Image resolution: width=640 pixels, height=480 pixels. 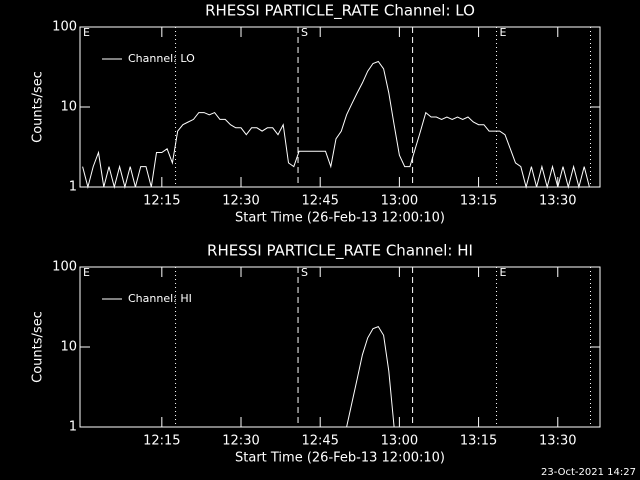 I want to click on legend-label: Channel: HI, so click(x=160, y=298).